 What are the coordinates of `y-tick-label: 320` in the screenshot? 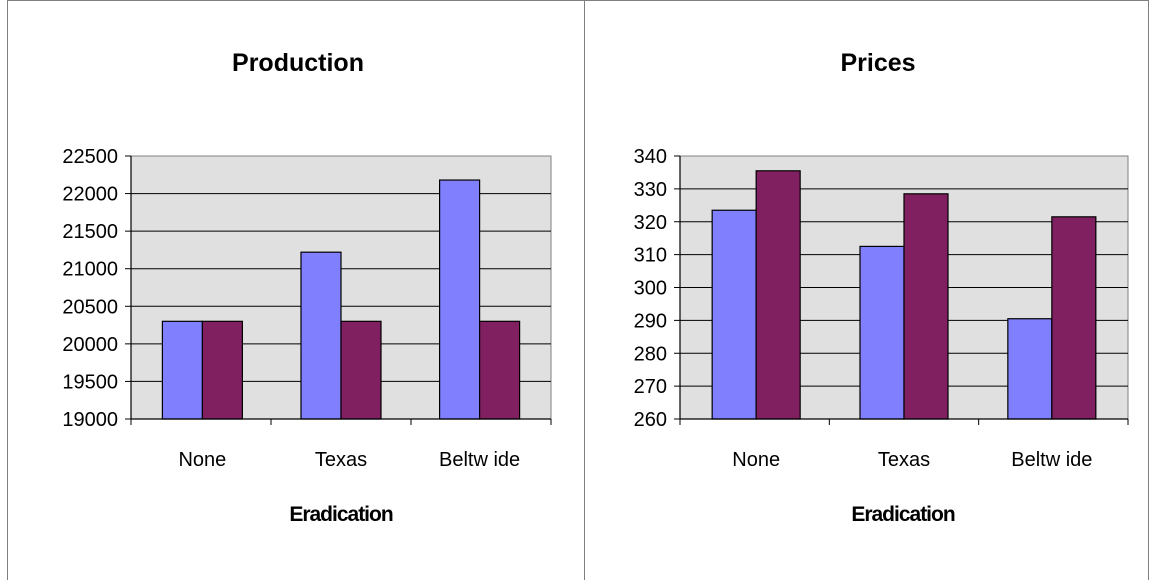 It's located at (650, 223).